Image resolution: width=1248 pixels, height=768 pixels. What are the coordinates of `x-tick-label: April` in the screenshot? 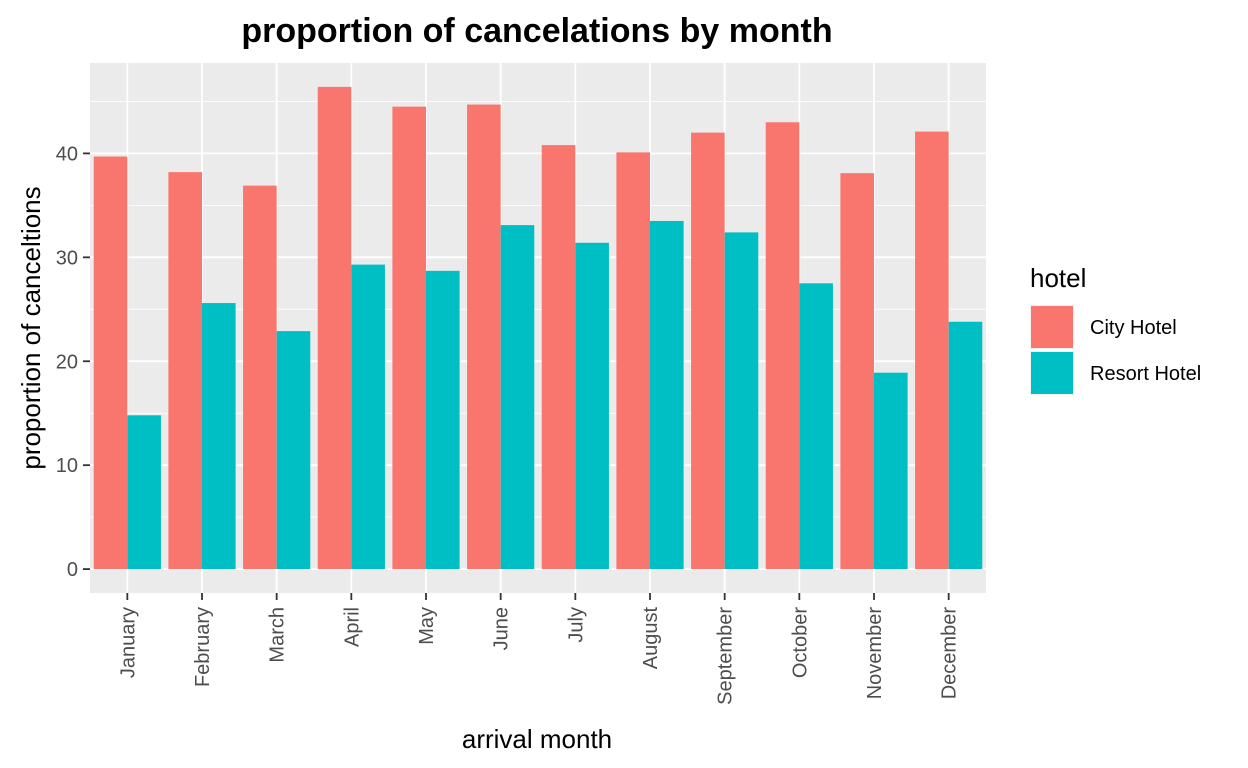 It's located at (352, 627).